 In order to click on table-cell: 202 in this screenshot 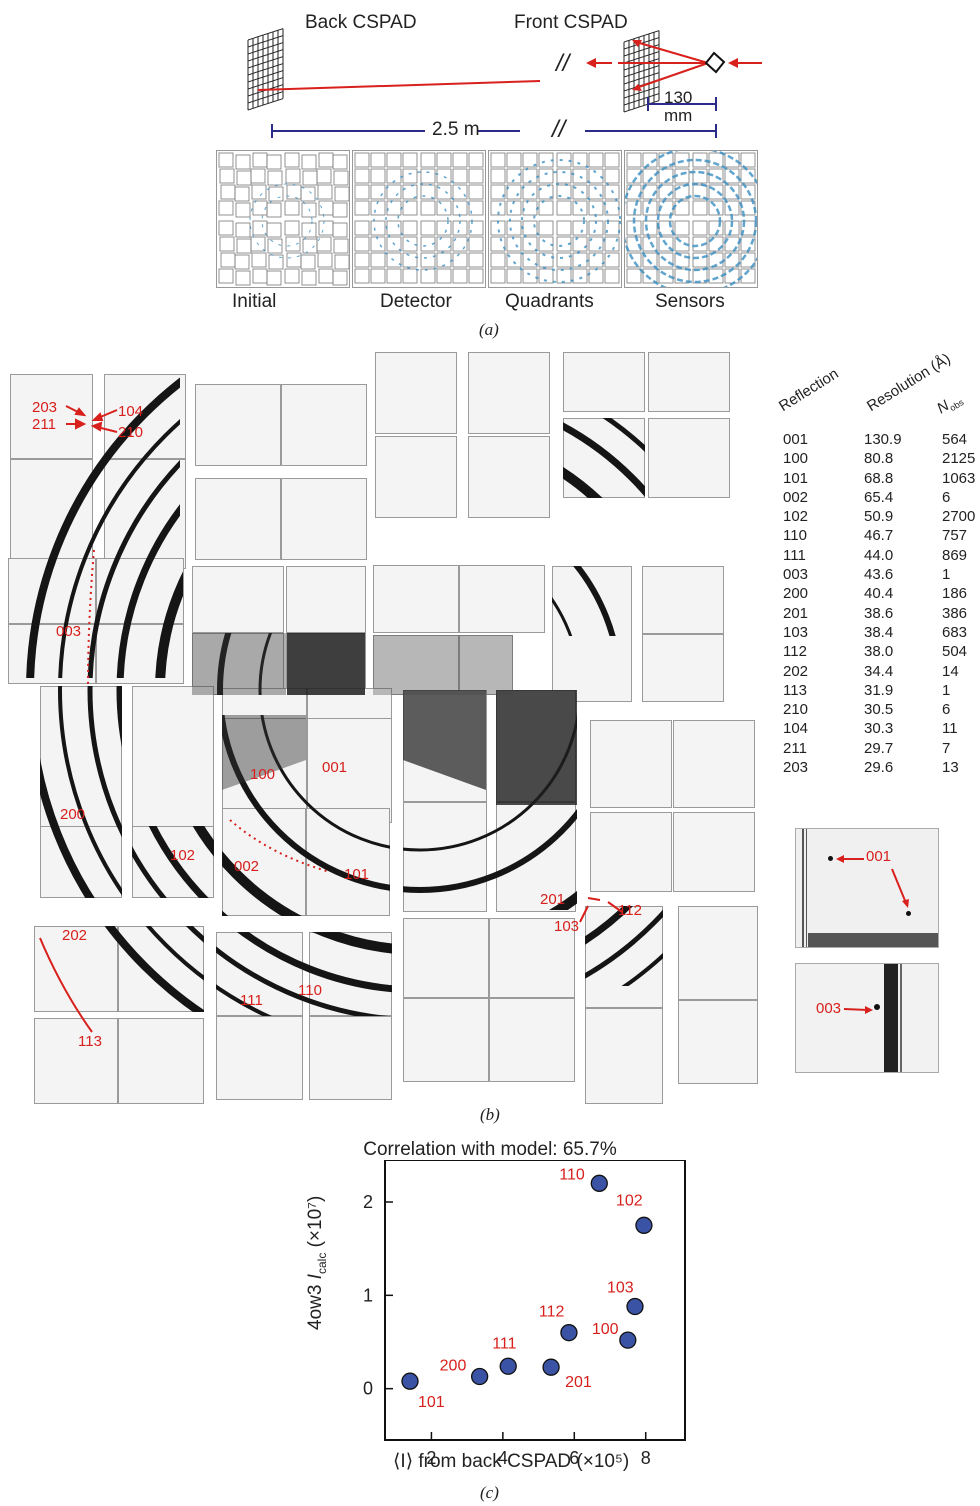, I will do `click(796, 671)`.